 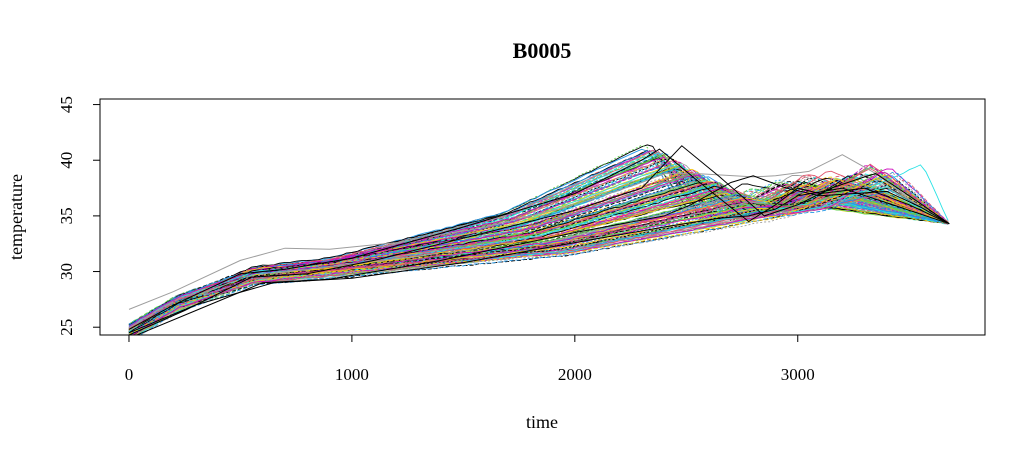 What do you see at coordinates (129, 374) in the screenshot?
I see `x-tick-label: 0` at bounding box center [129, 374].